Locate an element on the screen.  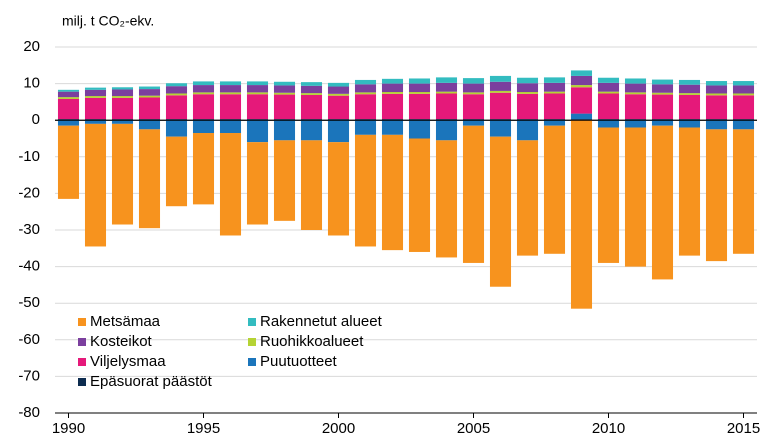
x-tick-label: 2000 is located at coordinates (338, 428).